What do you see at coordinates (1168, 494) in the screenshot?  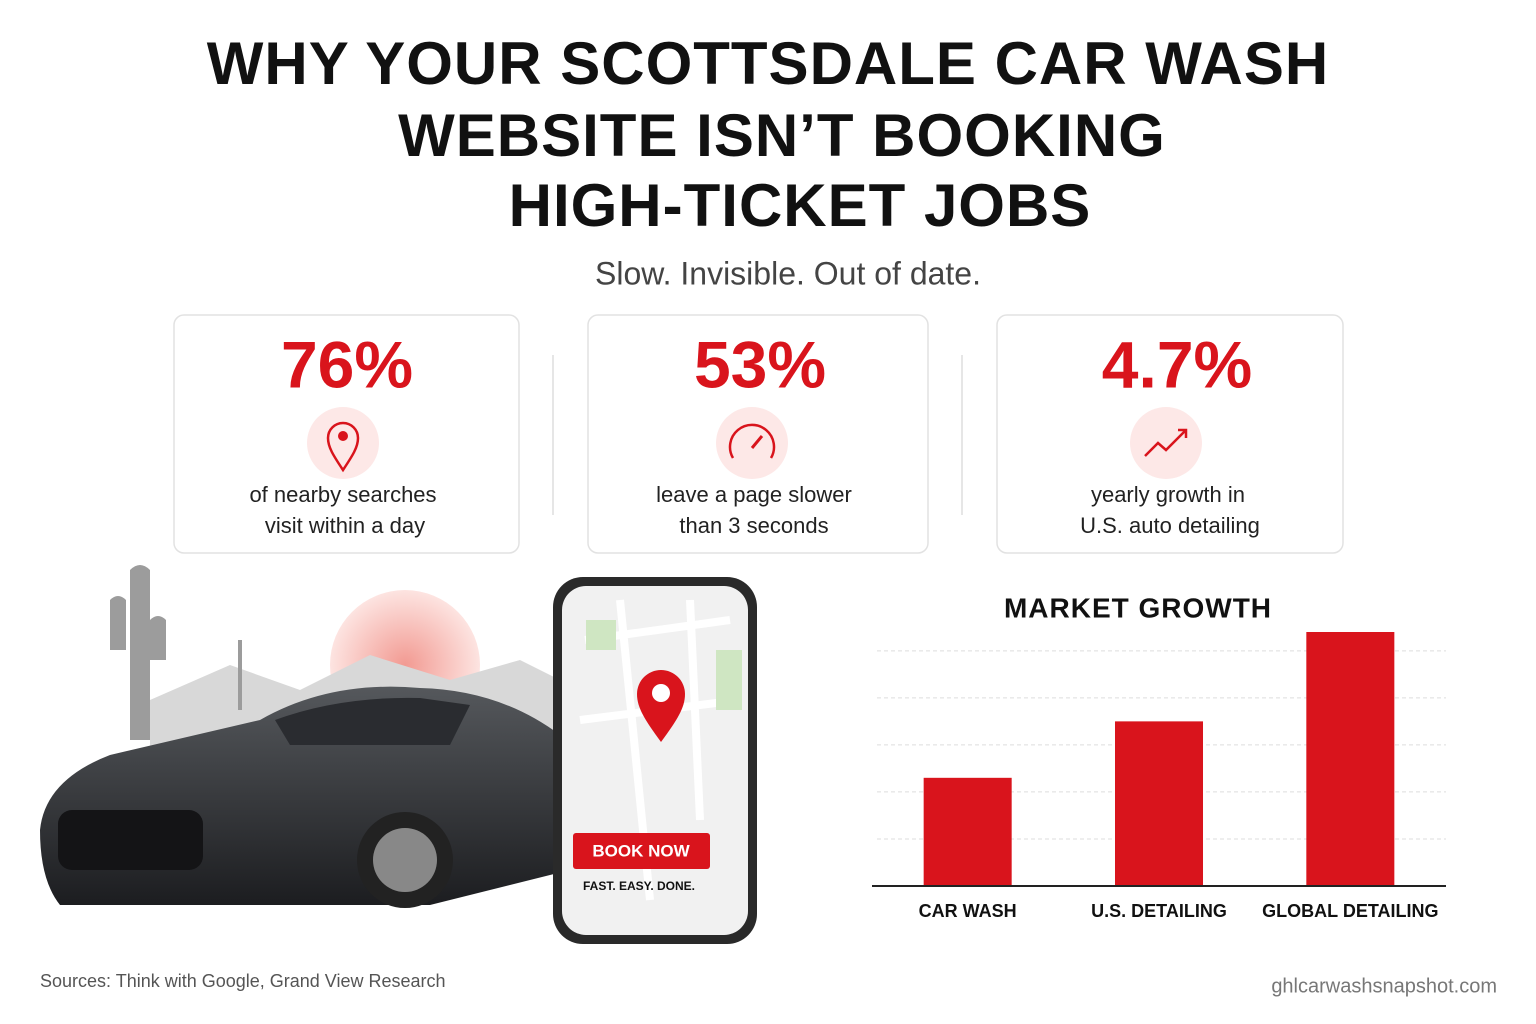 I see `stat-label: yearly growth in` at bounding box center [1168, 494].